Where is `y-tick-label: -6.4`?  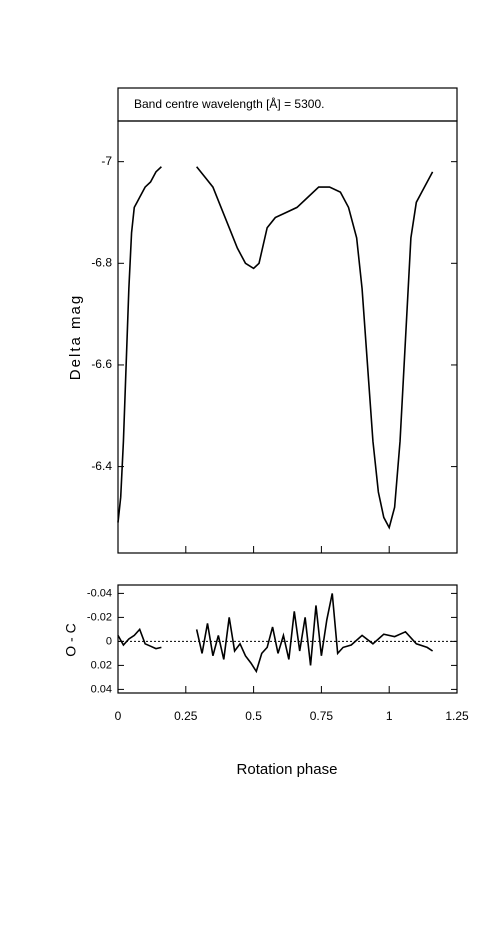 y-tick-label: -6.4 is located at coordinates (101, 466).